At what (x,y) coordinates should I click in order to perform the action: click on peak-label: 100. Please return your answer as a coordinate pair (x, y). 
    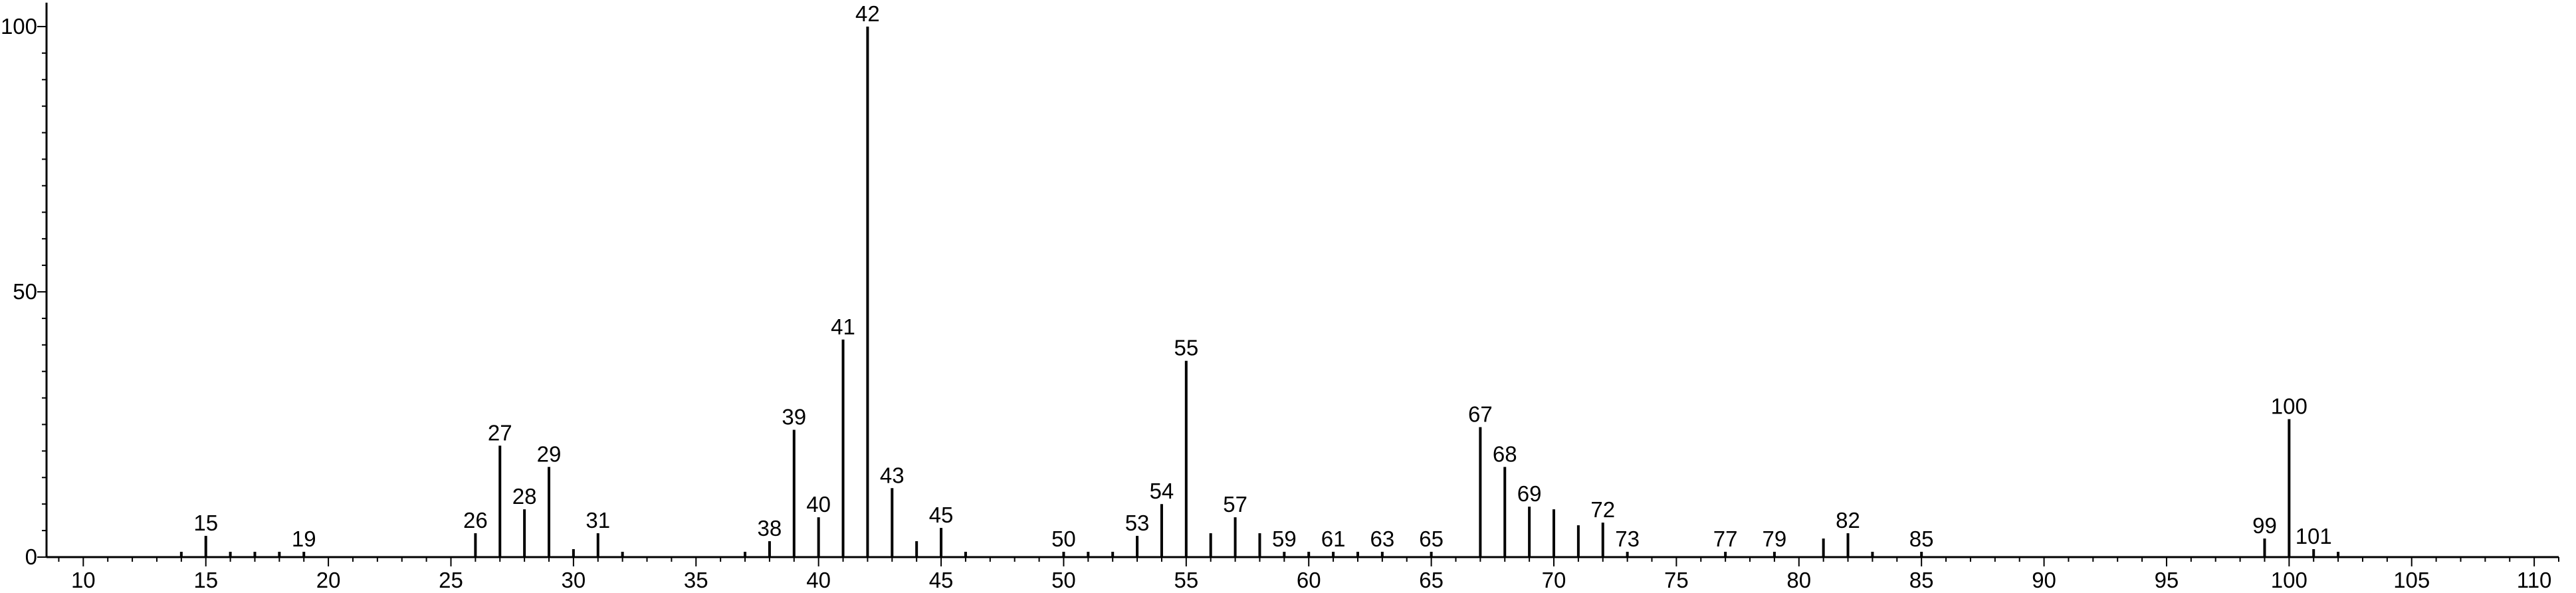
    Looking at the image, I should click on (2289, 406).